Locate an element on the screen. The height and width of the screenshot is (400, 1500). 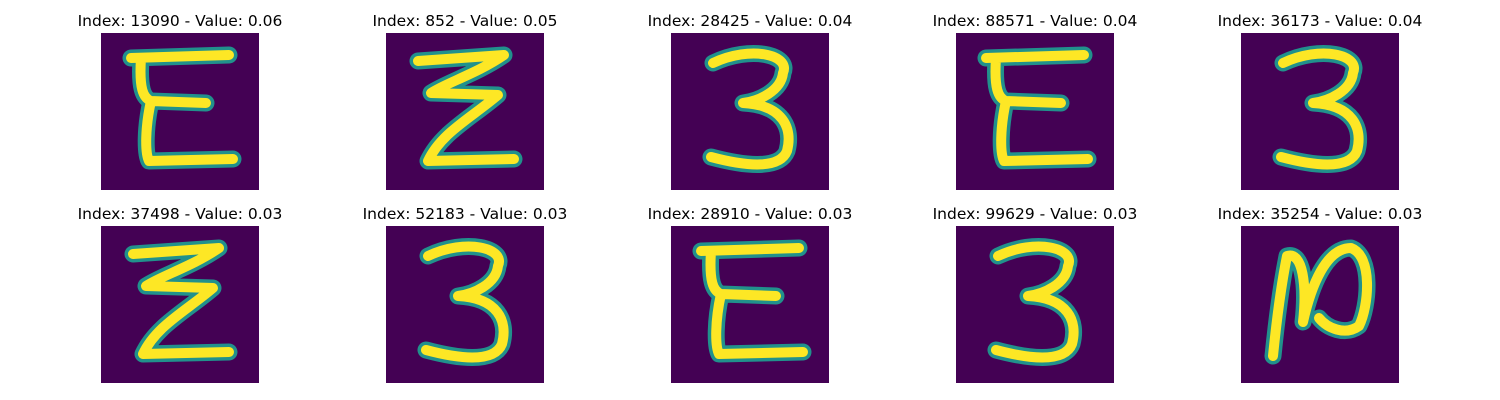
sample-cell: Index: 28910 - Value: 0.03 is located at coordinates (750, 299).